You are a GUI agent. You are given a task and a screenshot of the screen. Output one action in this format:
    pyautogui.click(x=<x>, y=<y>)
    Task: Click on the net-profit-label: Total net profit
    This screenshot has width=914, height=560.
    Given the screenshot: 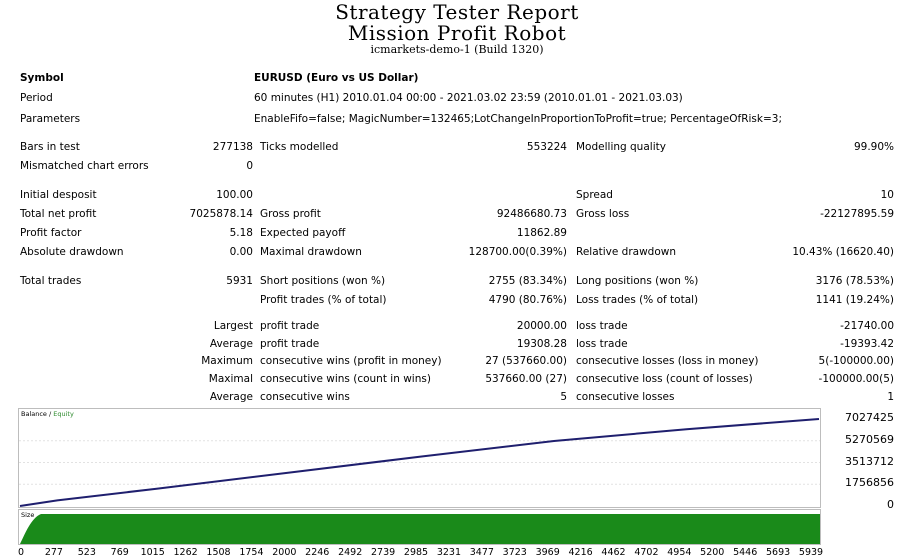 What is the action you would take?
    pyautogui.click(x=58, y=214)
    